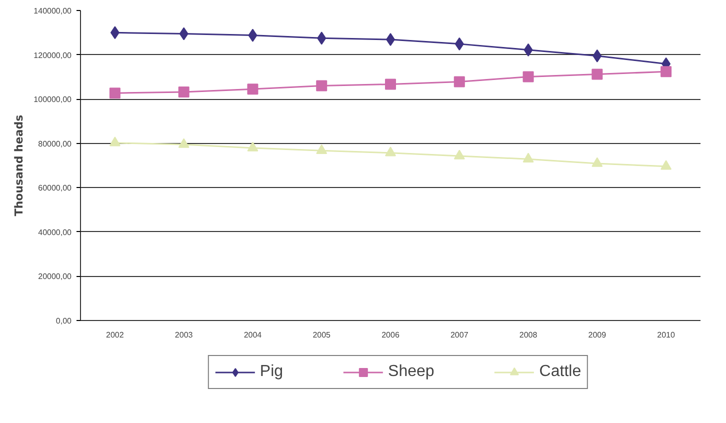 This screenshot has width=726, height=423. I want to click on y-tick-label: 40000,00, so click(55, 232).